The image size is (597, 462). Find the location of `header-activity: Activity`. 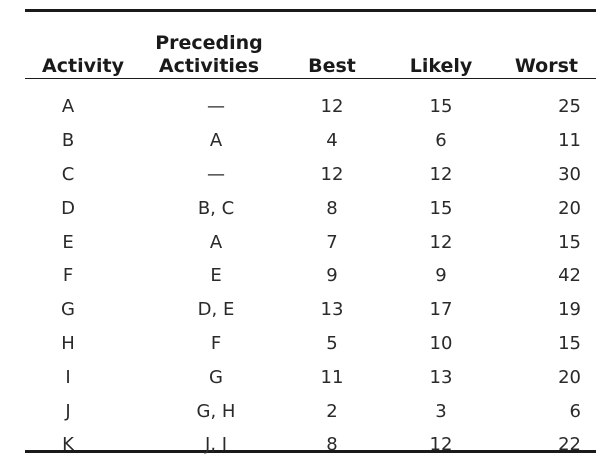

header-activity: Activity is located at coordinates (83, 66).